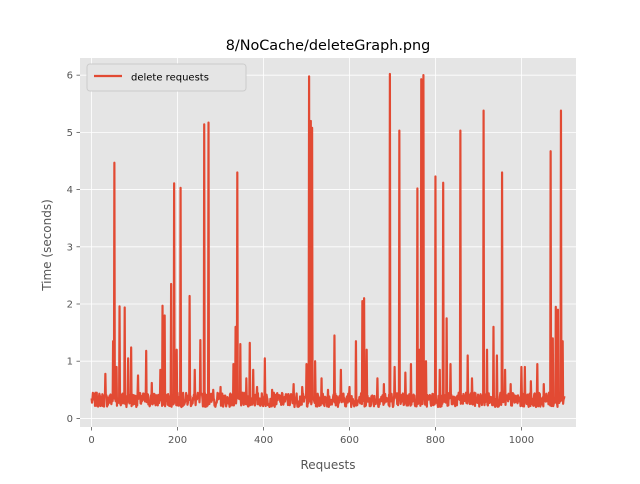 This screenshot has height=484, width=640. Describe the element at coordinates (70, 305) in the screenshot. I see `y-tick-label: 2` at that location.